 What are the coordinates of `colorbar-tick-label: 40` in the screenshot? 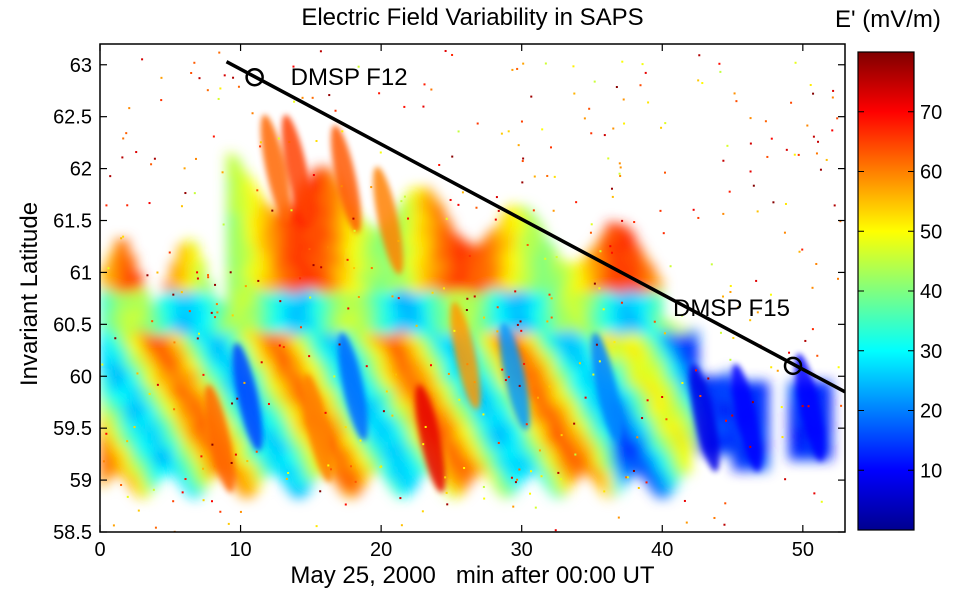 It's located at (931, 292).